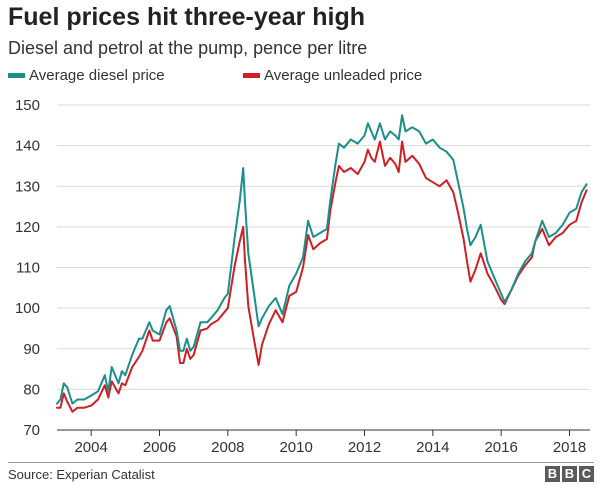  I want to click on x-tick-label-2018: 2018, so click(569, 447).